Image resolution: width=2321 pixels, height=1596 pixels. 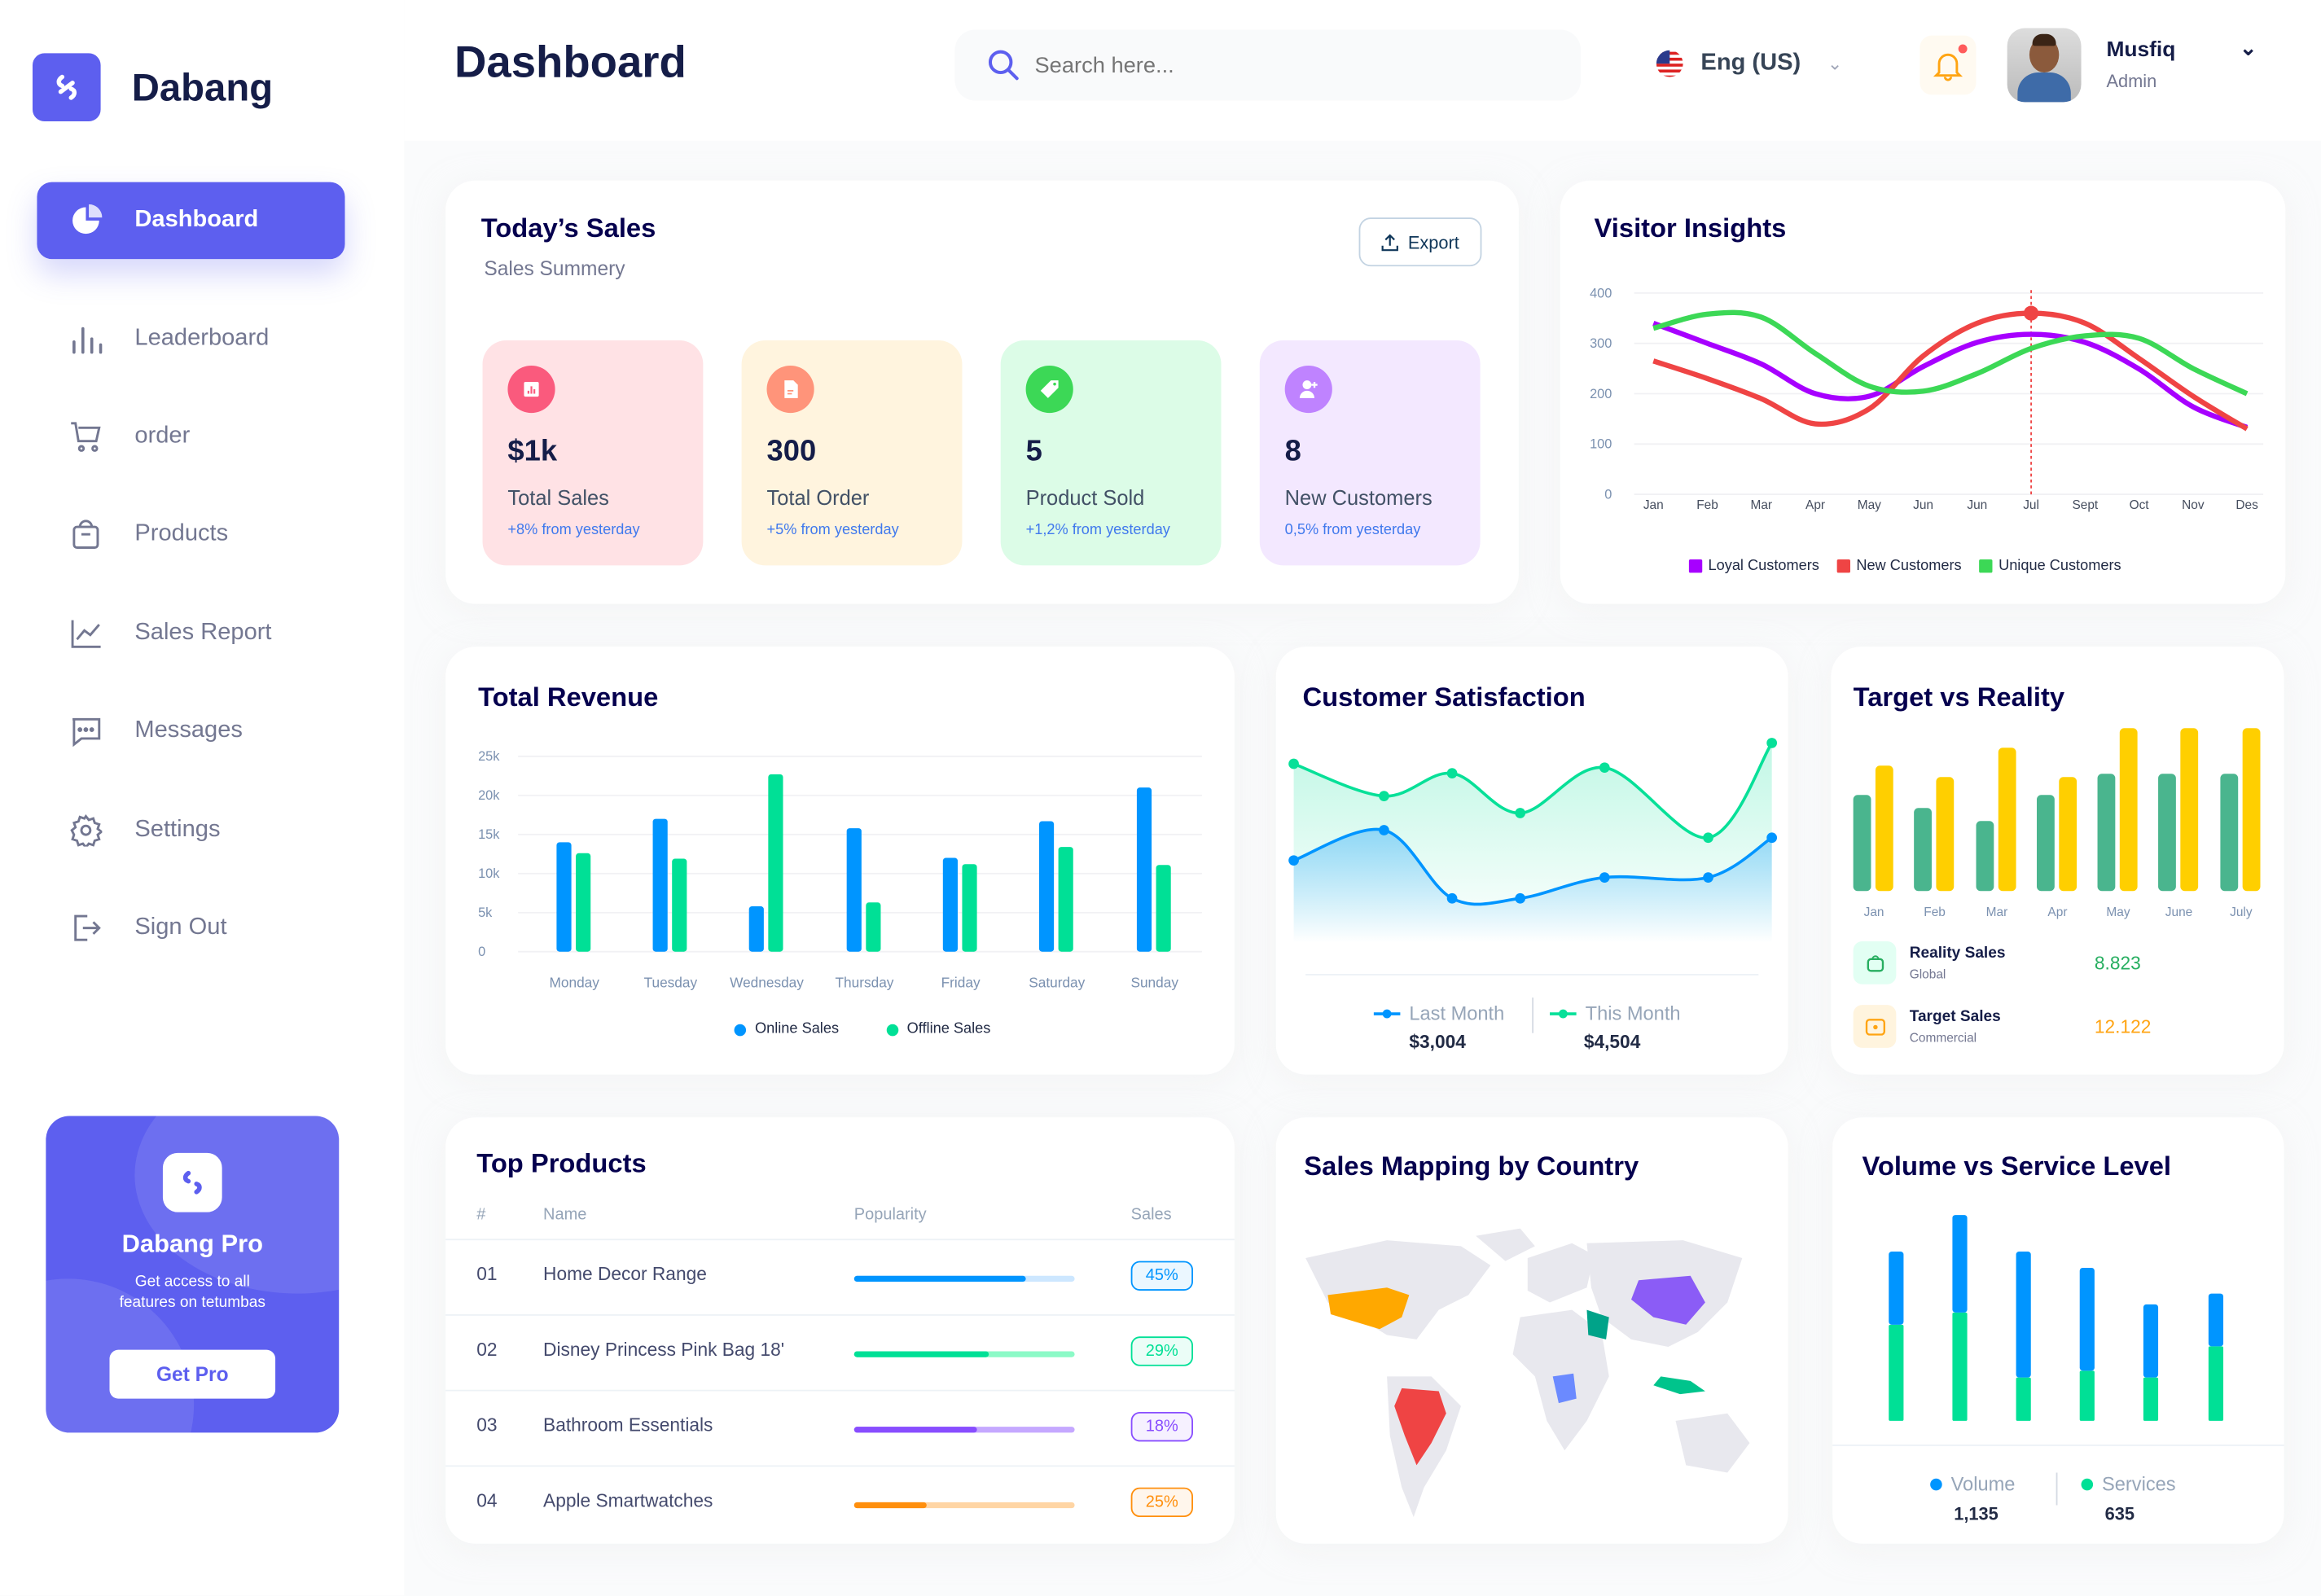 I want to click on y-tick-label: 100, so click(x=1601, y=444).